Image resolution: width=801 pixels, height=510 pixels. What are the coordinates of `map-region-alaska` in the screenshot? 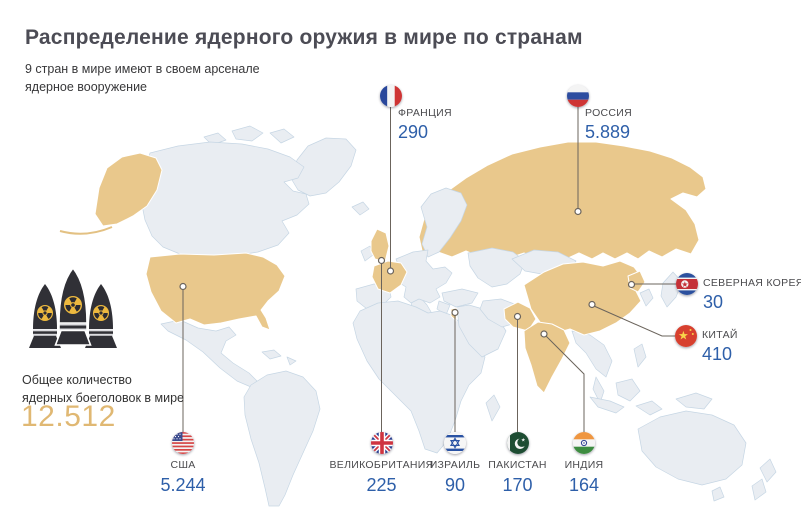 It's located at (128, 189).